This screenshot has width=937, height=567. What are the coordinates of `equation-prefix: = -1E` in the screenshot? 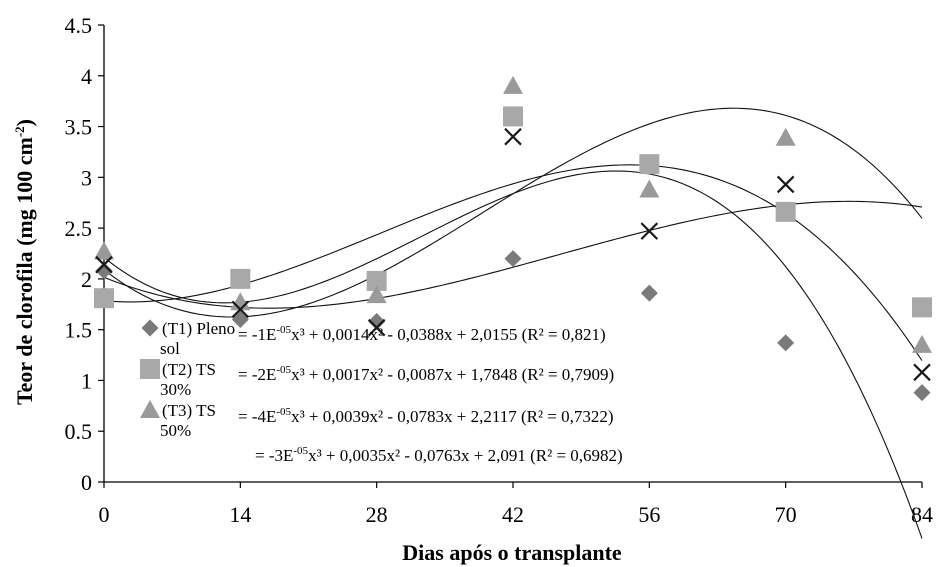 It's located at (257, 334).